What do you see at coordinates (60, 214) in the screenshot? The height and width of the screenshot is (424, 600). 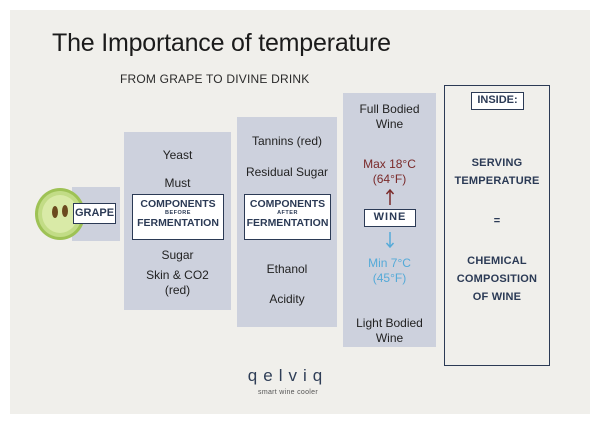 I see `grape-slice-icon` at bounding box center [60, 214].